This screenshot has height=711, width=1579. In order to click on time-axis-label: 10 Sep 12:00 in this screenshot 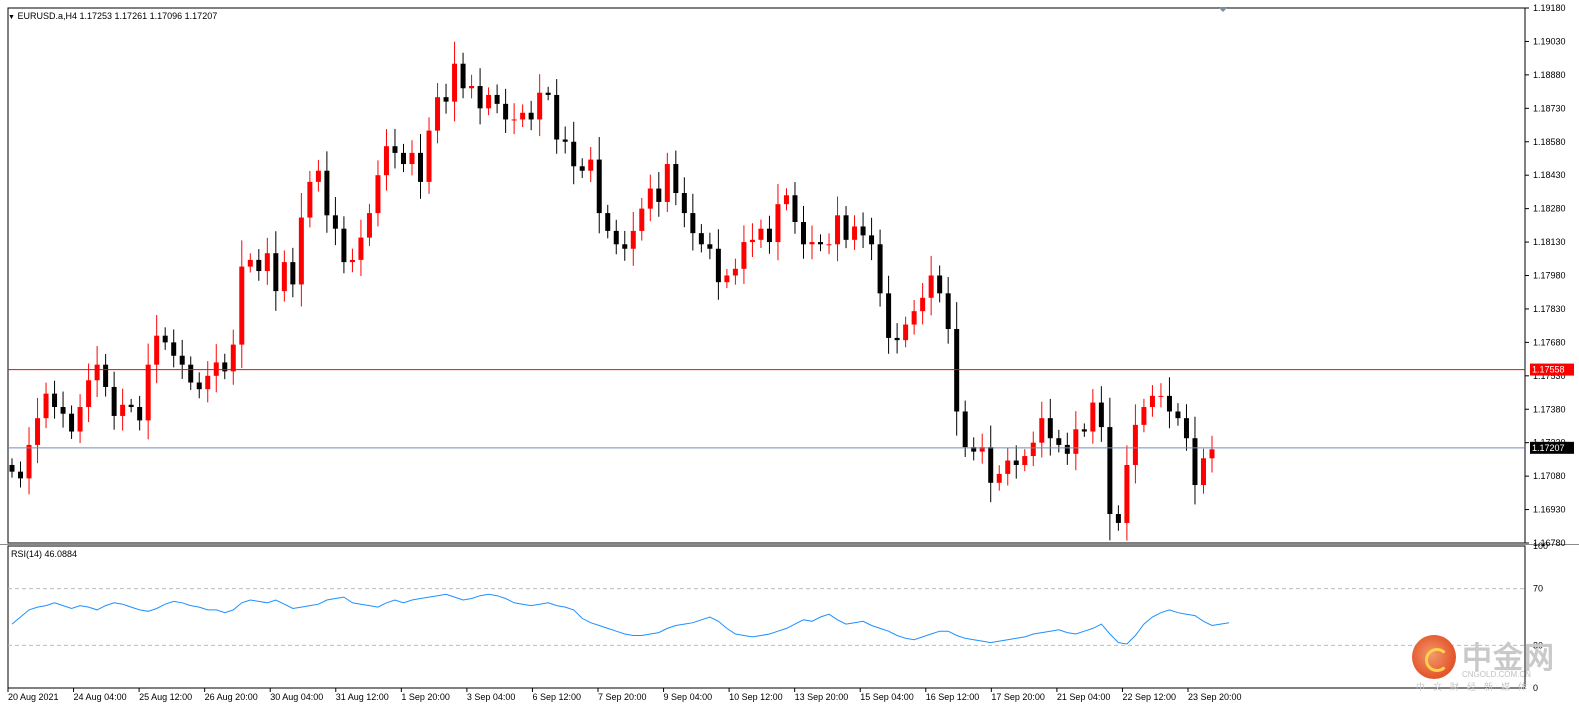, I will do `click(756, 697)`.